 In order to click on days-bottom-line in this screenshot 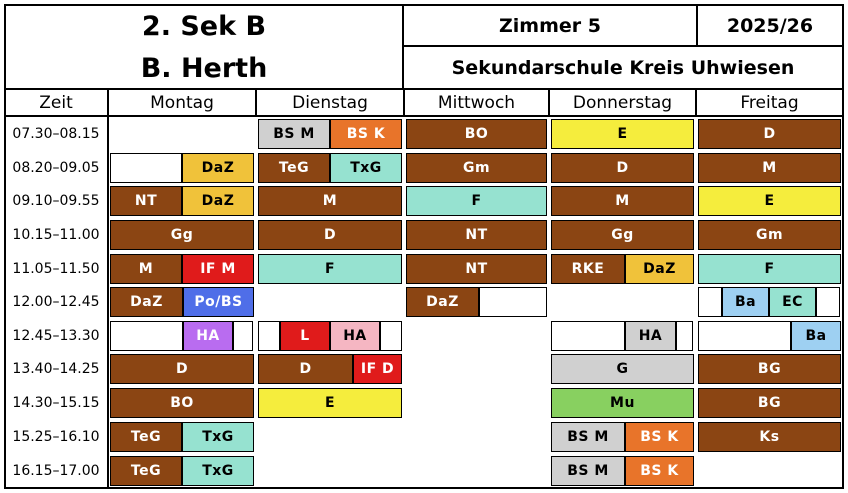, I will do `click(424, 116)`.